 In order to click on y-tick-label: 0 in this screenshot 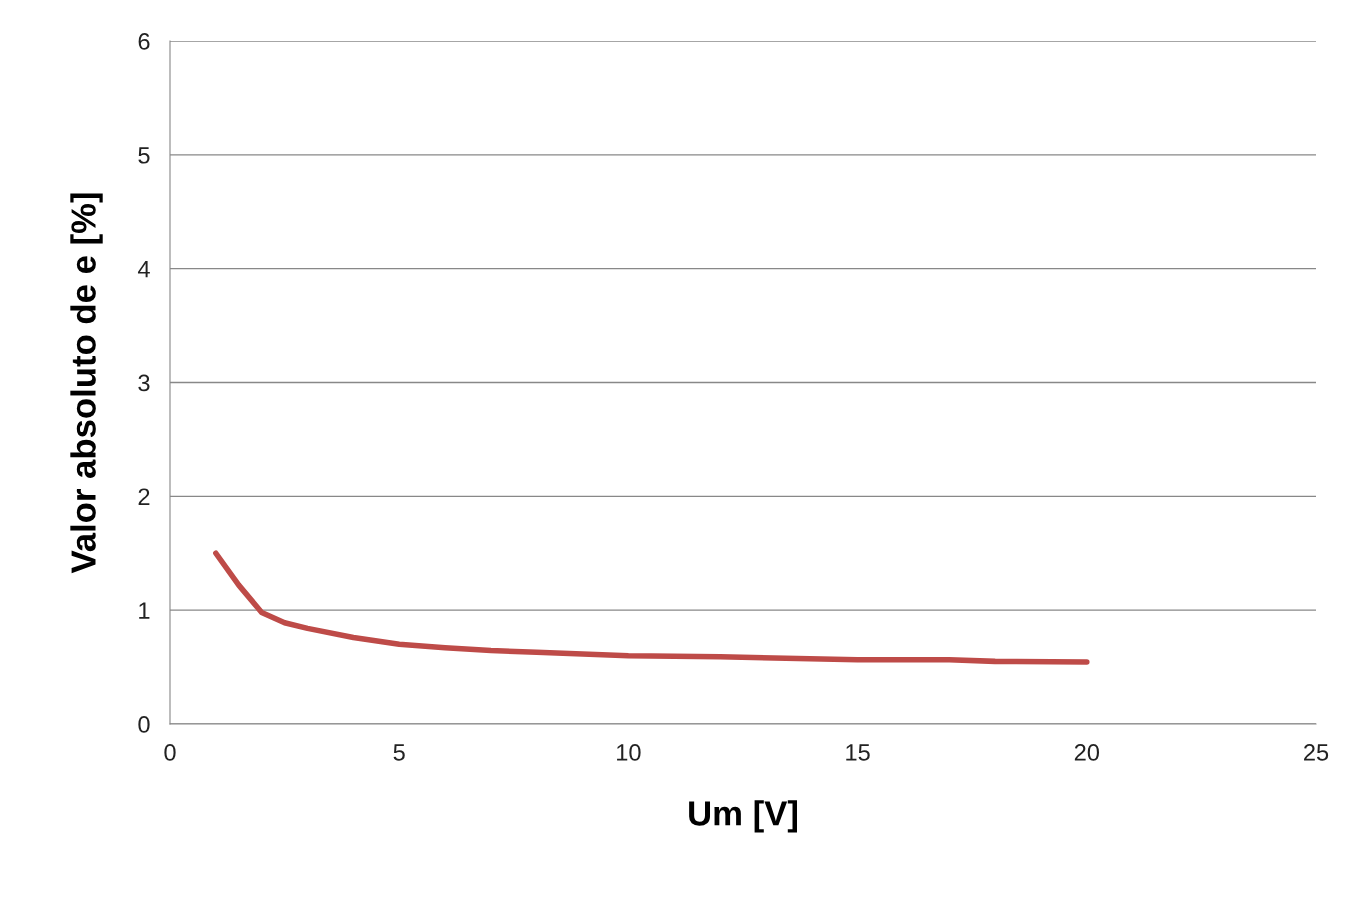, I will do `click(144, 724)`.